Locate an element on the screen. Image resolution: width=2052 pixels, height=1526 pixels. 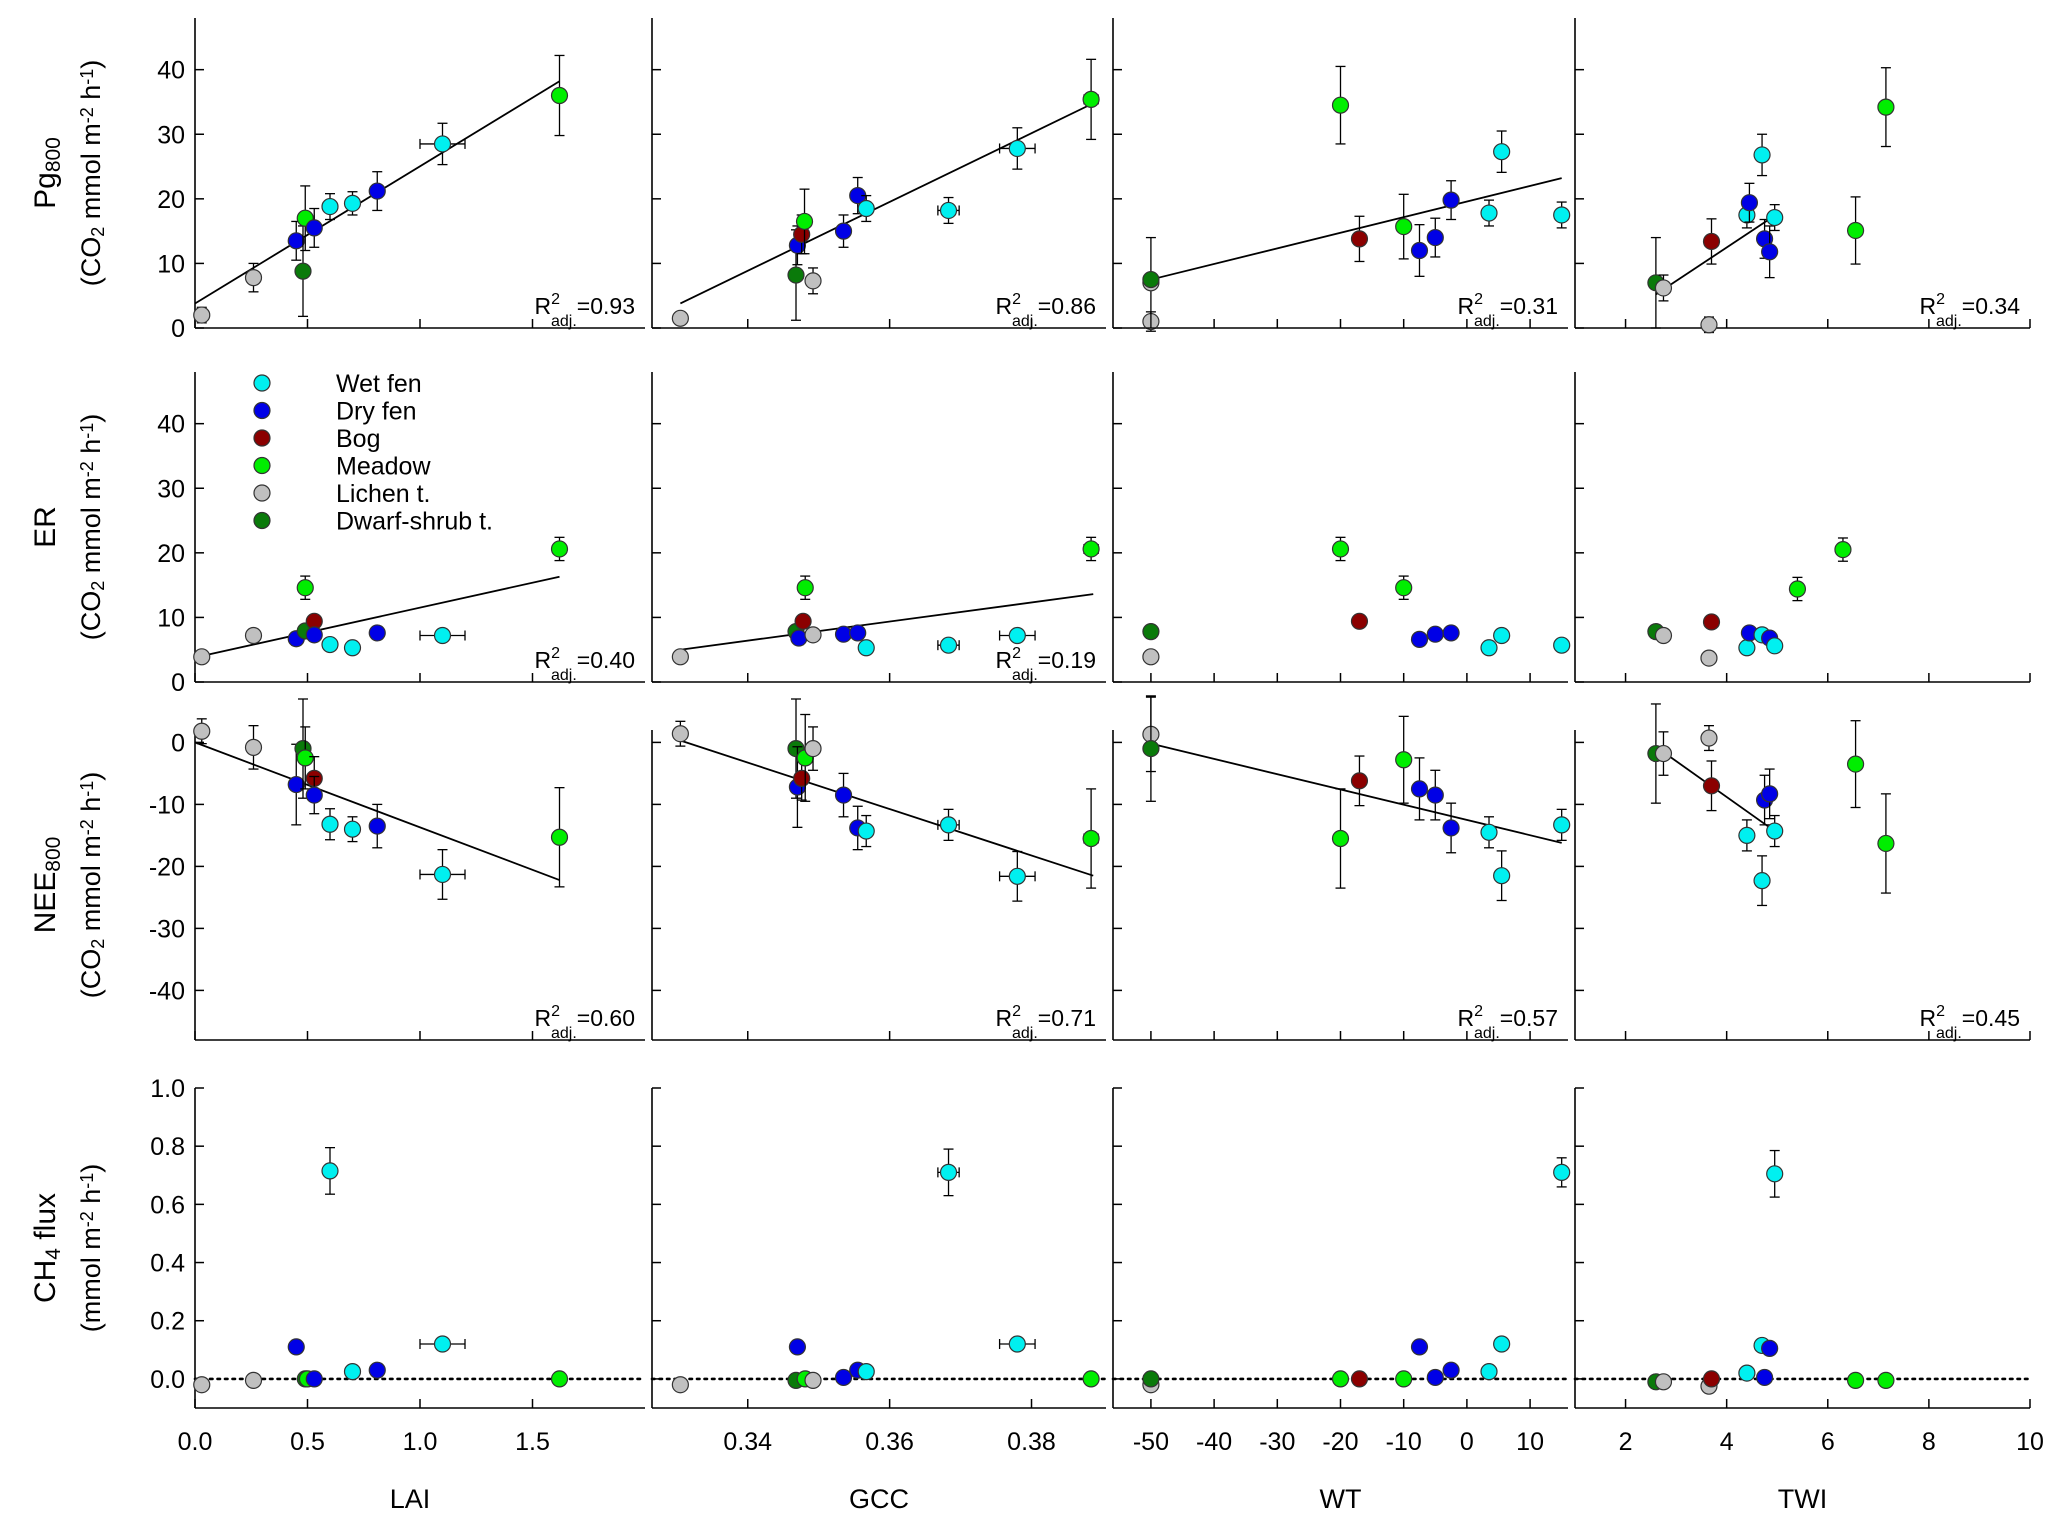
r2-annotation: R2 adj.=0.57 is located at coordinates (1507, 1022).